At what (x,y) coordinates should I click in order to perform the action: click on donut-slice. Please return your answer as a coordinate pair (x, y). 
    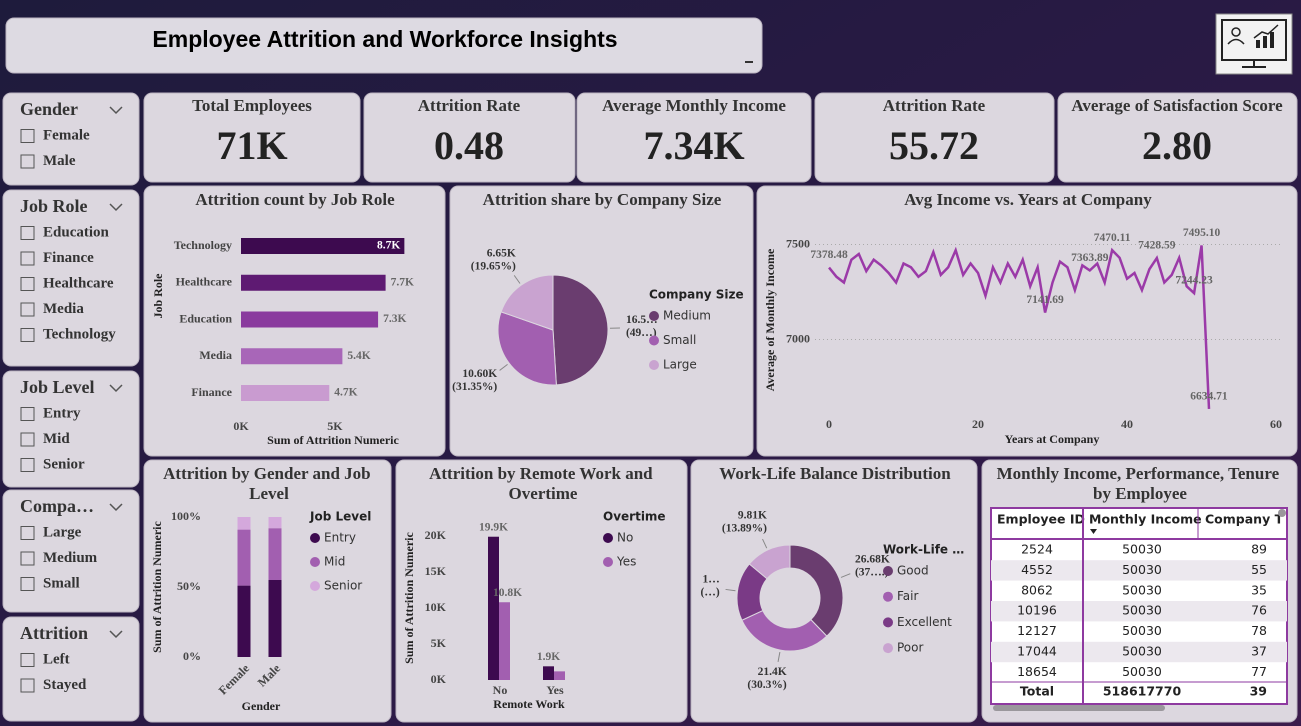
    Looking at the image, I should click on (769, 562).